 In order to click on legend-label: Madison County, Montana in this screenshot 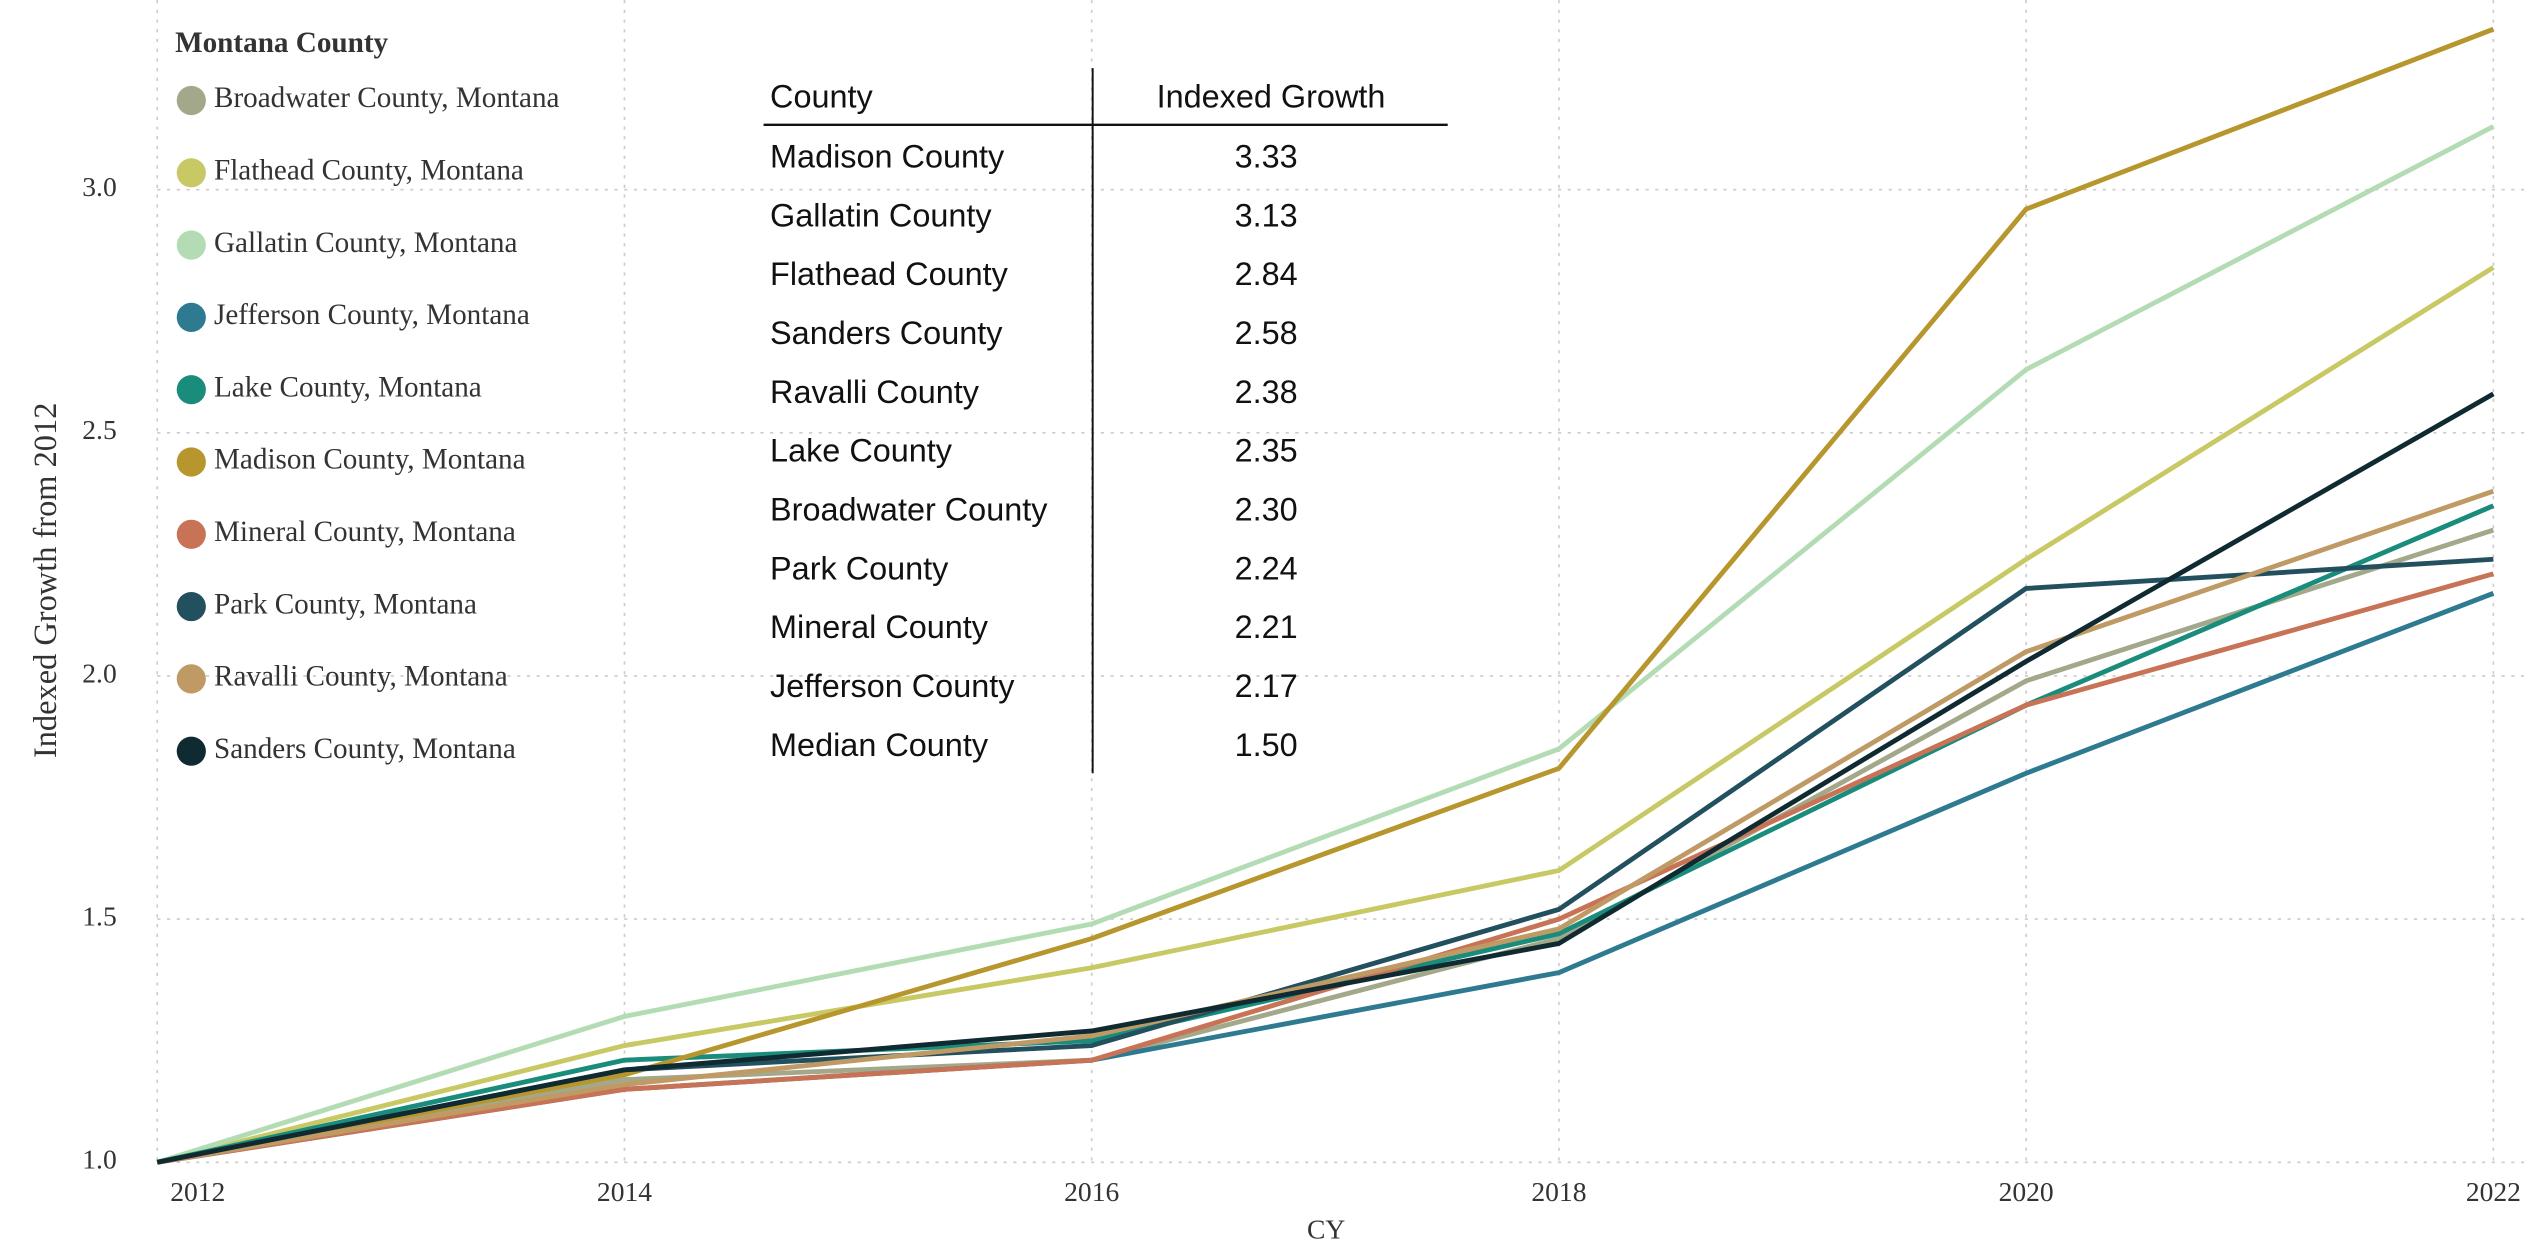, I will do `click(370, 460)`.